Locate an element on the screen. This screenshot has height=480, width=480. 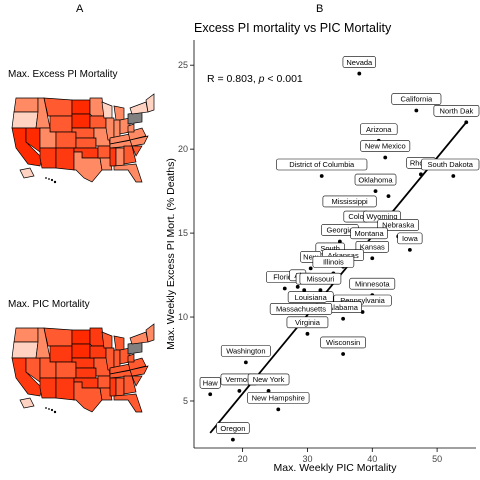
point-label: Wyoming is located at coordinates (381, 216).